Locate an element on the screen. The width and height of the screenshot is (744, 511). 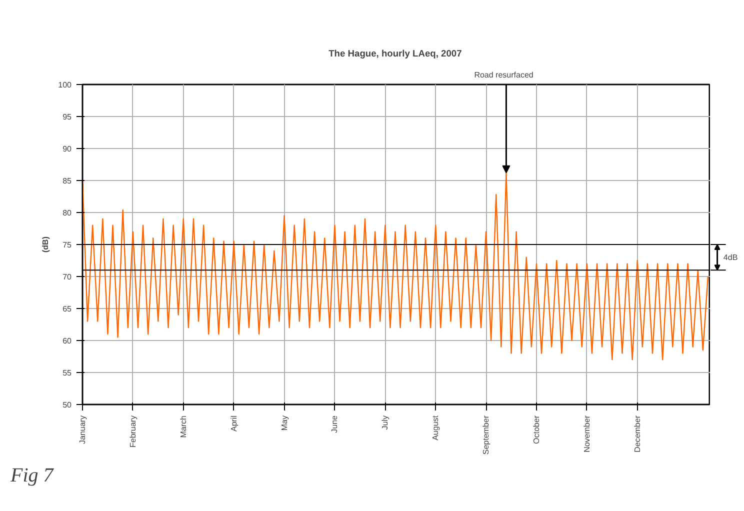
y-axis-title: (dB) is located at coordinates (45, 244).